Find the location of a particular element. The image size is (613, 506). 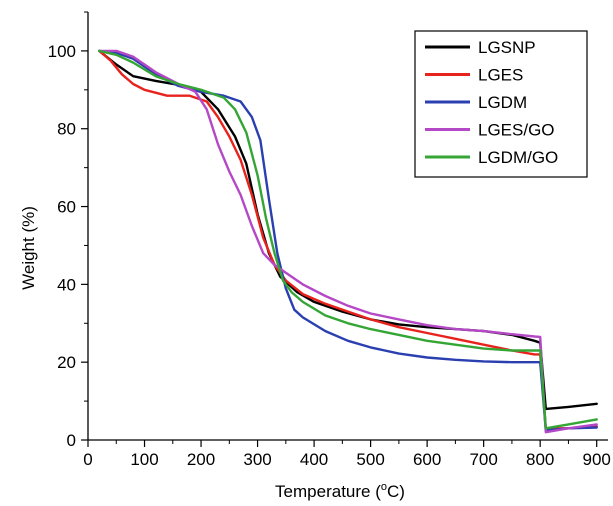

legend-label-lges-go: LGES/GO is located at coordinates (516, 130).